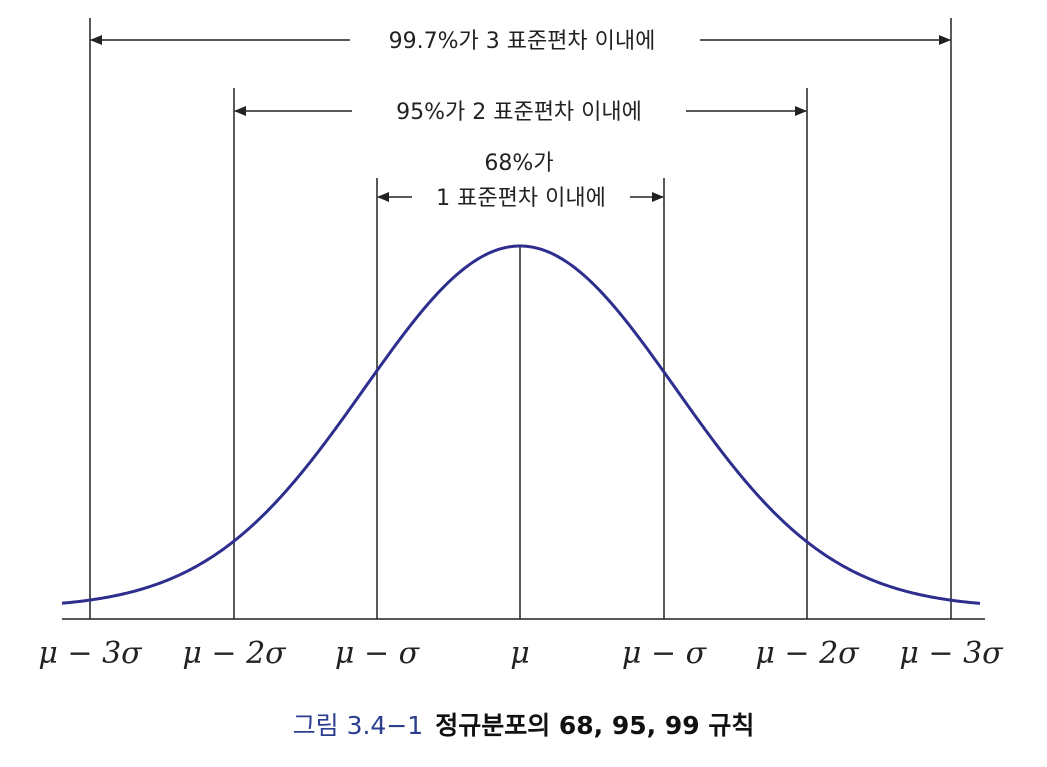 The image size is (1047, 767). I want to click on range-1sigma-label-line2: 1 표준편차 이내에, so click(521, 198).